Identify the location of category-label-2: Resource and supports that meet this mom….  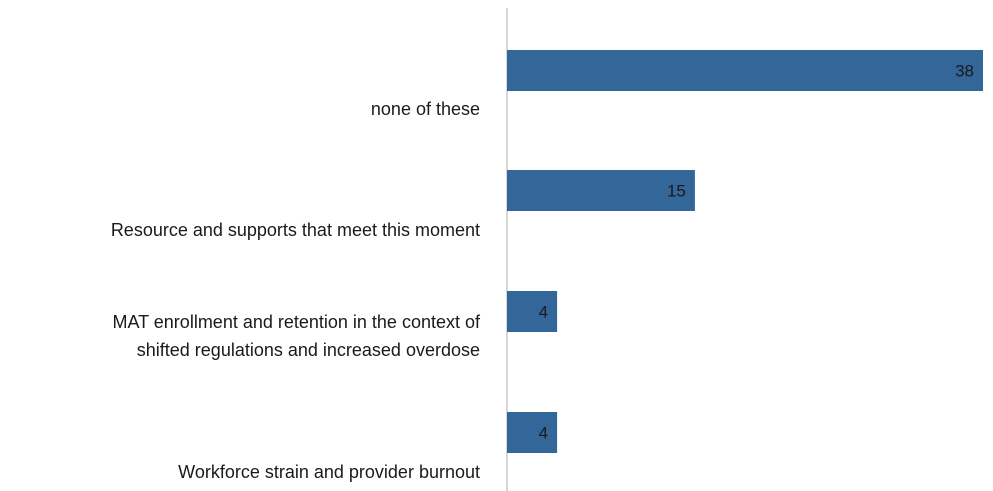
(295, 230).